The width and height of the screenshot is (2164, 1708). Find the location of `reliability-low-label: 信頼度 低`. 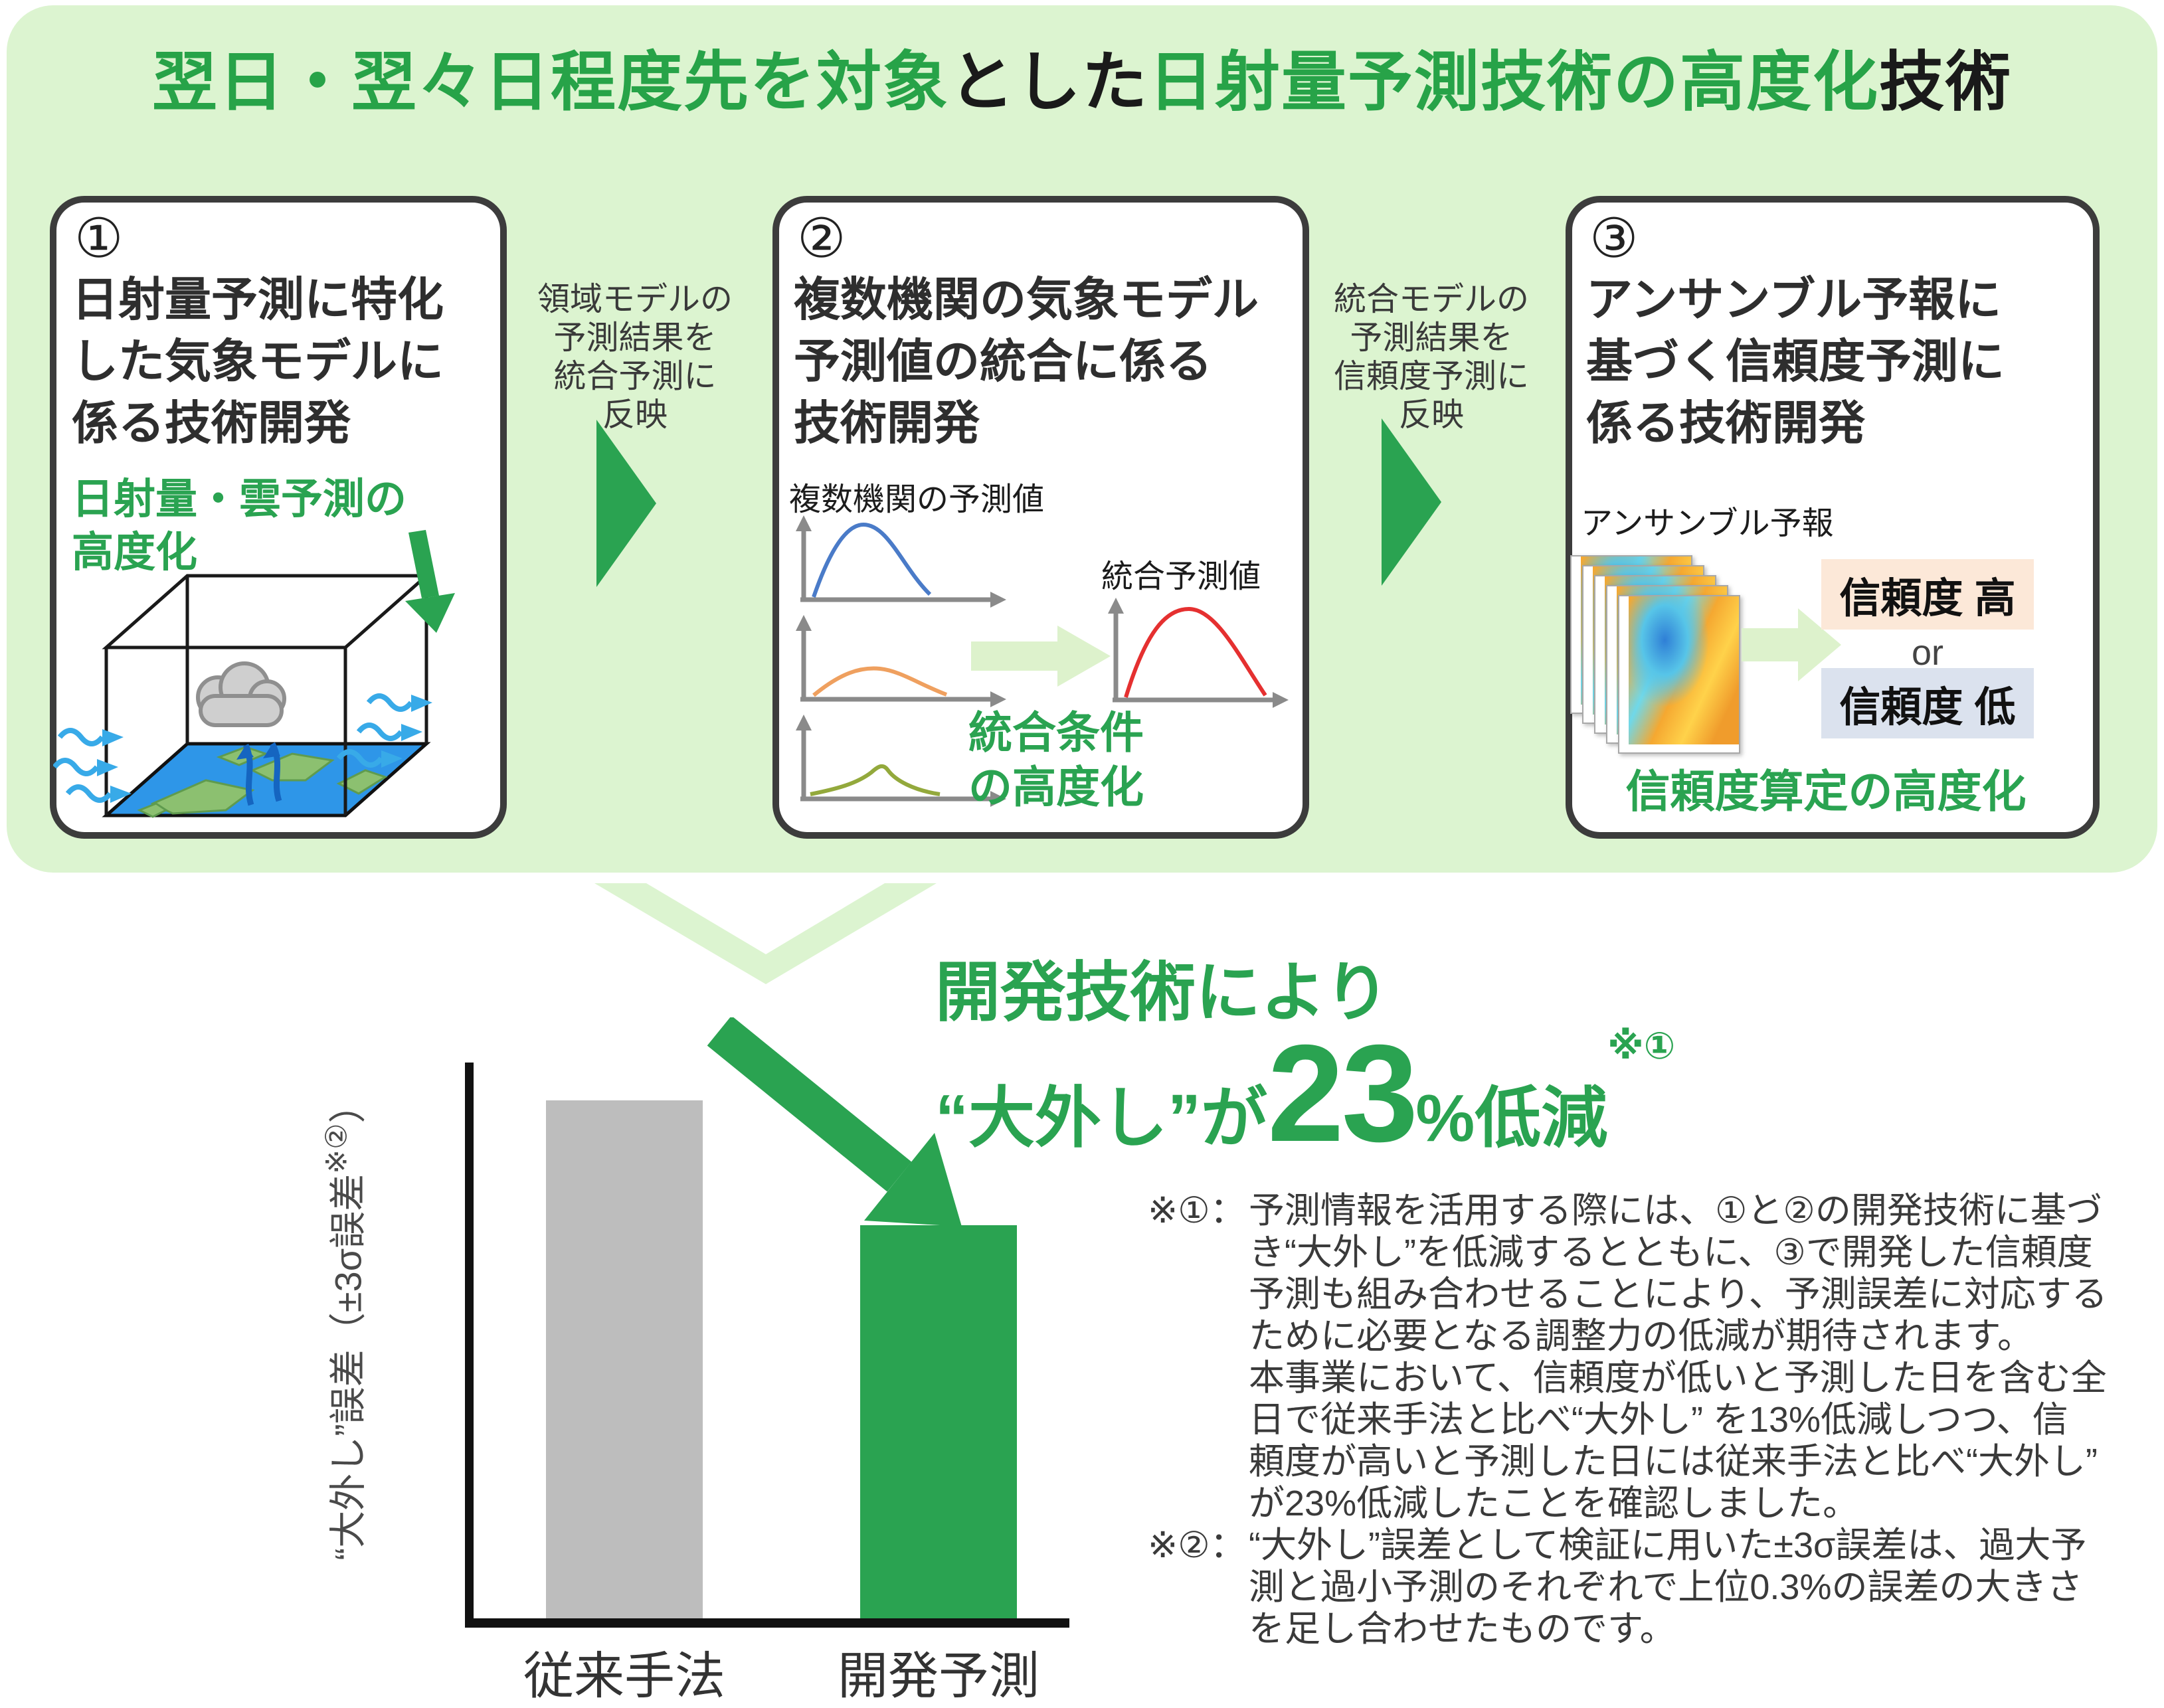

reliability-low-label: 信頼度 低 is located at coordinates (1927, 707).